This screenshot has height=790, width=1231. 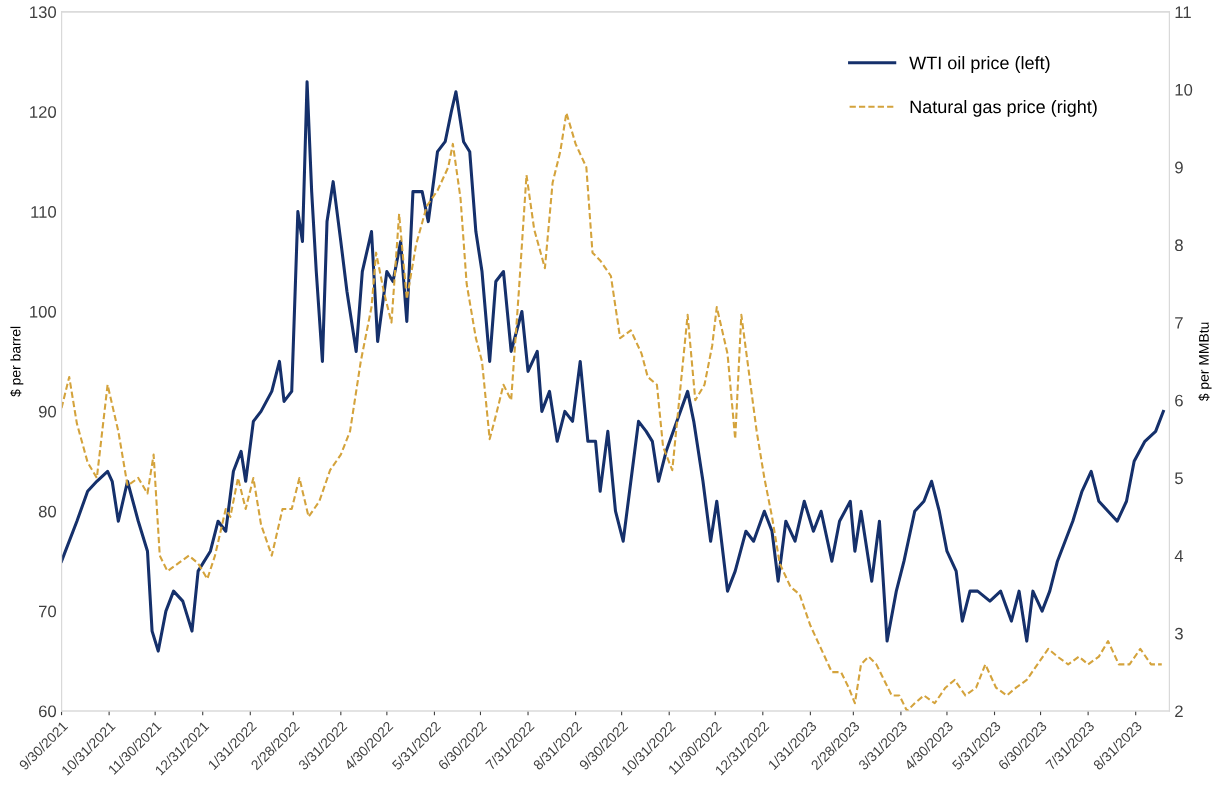 What do you see at coordinates (1205, 362) in the screenshot?
I see `y2-axis-title: $ per MMBtu` at bounding box center [1205, 362].